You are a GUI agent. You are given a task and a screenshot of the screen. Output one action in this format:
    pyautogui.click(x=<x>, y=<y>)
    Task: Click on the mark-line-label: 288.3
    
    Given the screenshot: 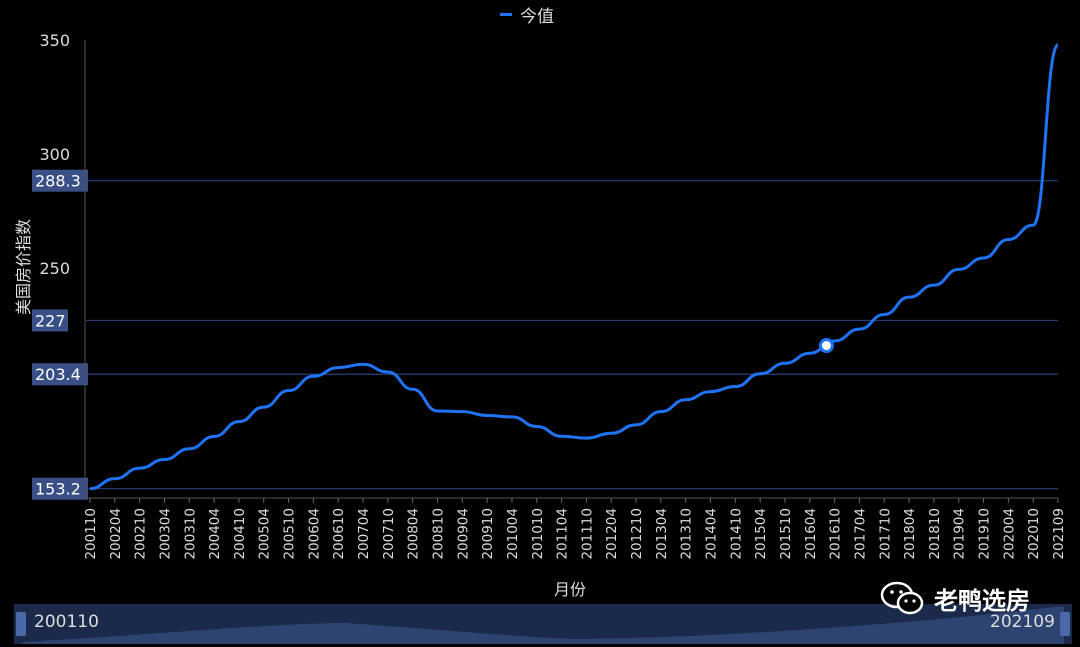 What is the action you would take?
    pyautogui.click(x=58, y=181)
    